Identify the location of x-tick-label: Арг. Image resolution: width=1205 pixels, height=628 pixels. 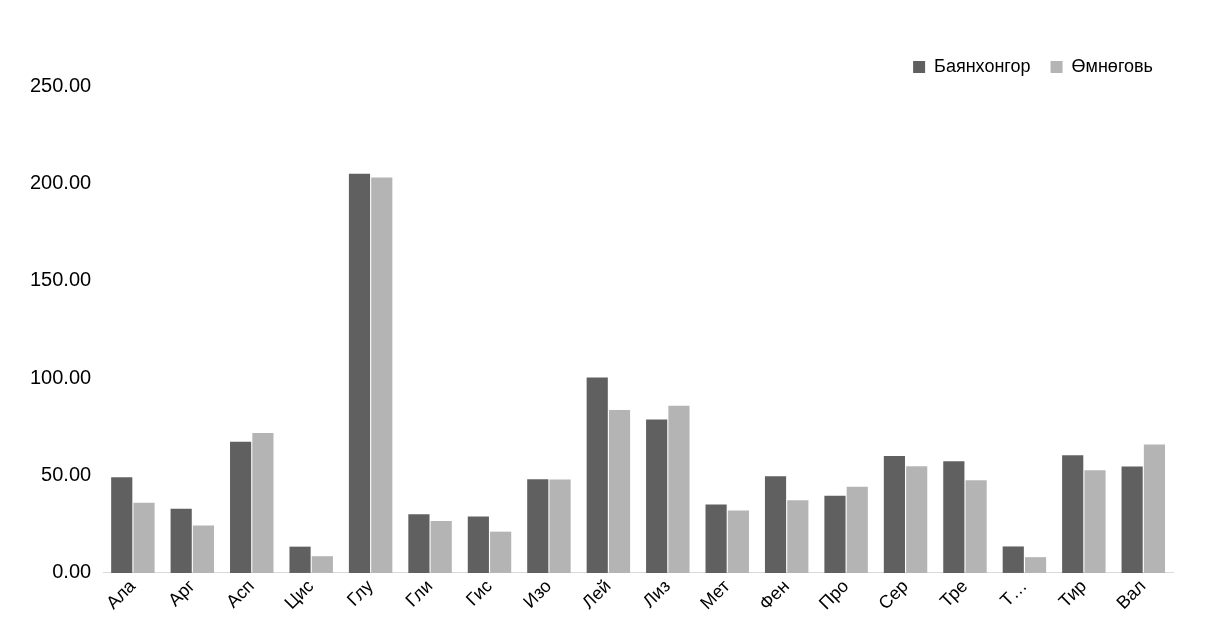
(181, 593).